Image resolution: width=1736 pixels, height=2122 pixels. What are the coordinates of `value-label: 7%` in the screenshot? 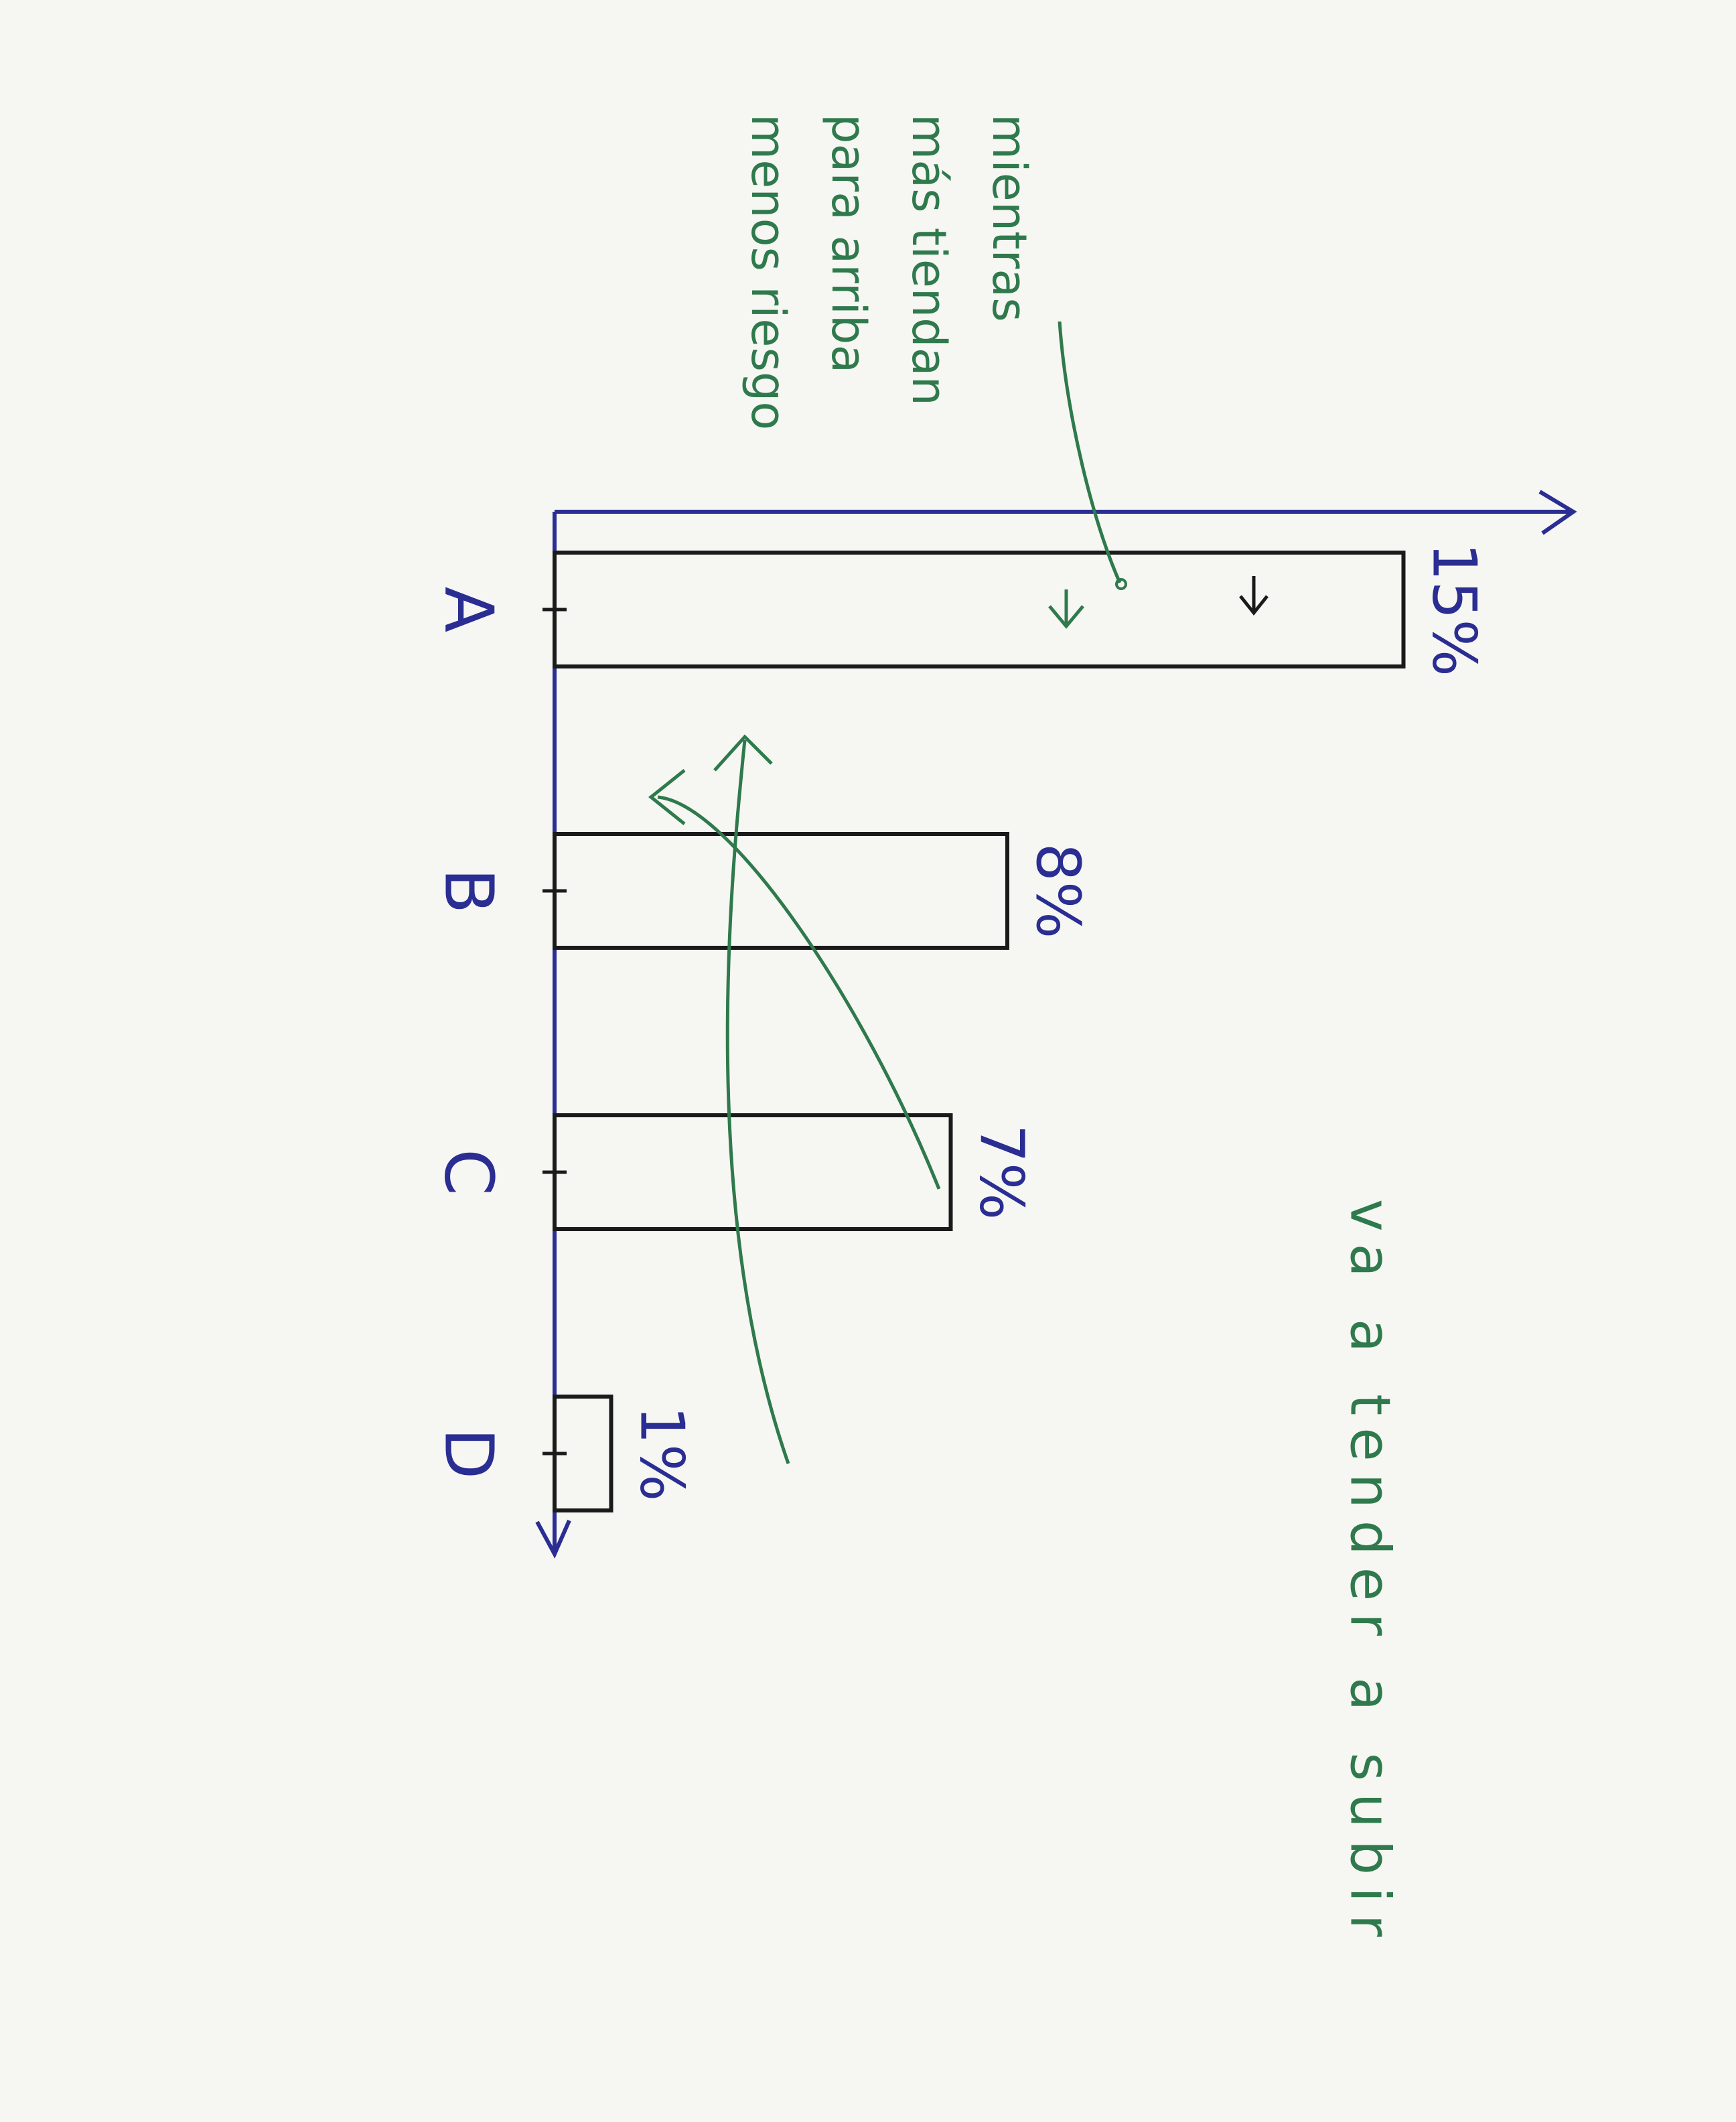 It's located at (1001, 1172).